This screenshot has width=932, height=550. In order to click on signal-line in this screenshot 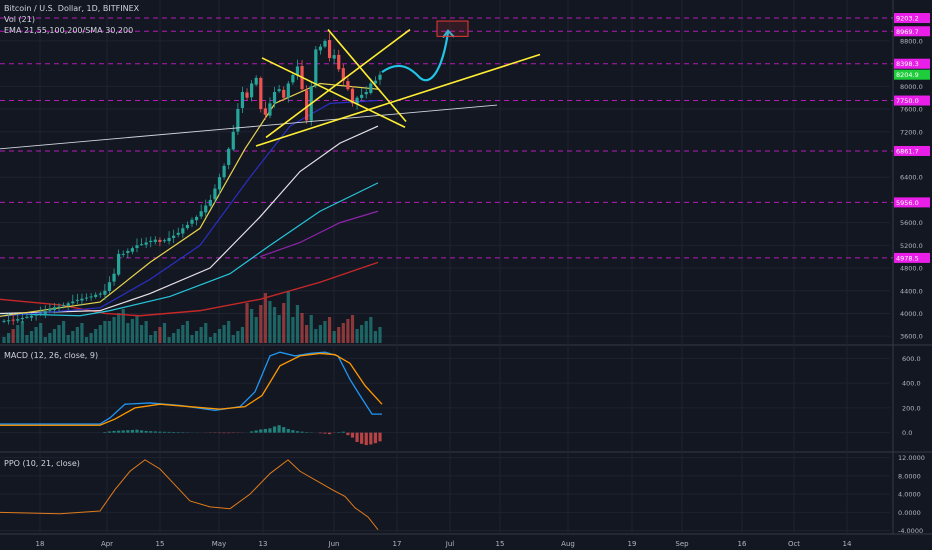, I will do `click(191, 389)`.